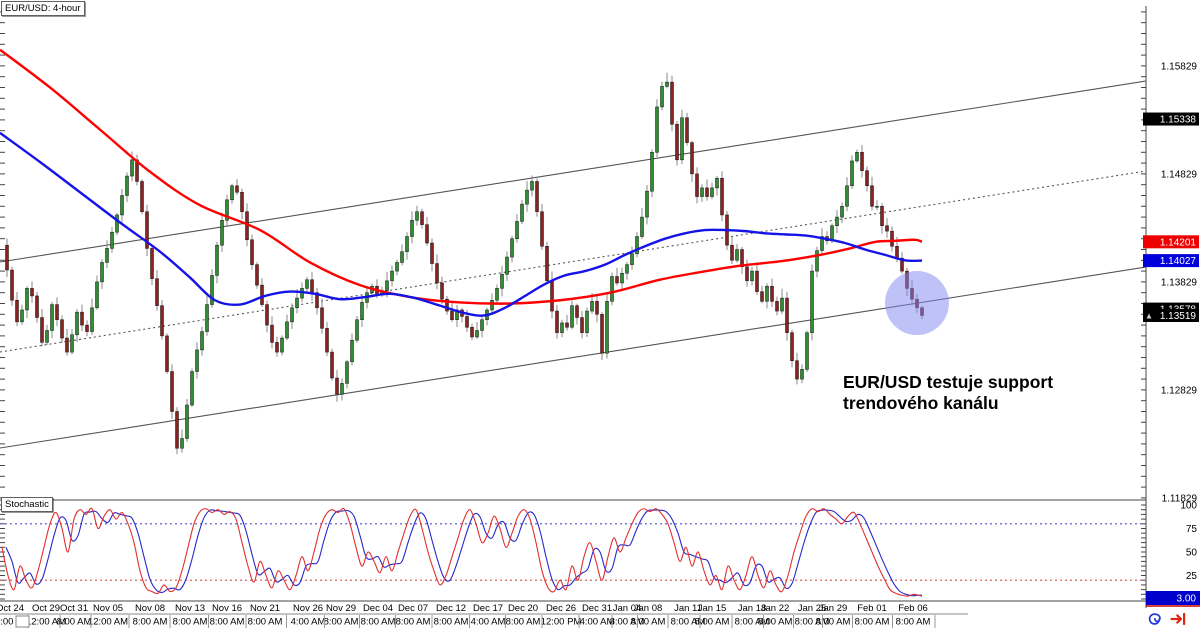  What do you see at coordinates (921, 403) in the screenshot?
I see `annotation-line-2: trendového kanálu` at bounding box center [921, 403].